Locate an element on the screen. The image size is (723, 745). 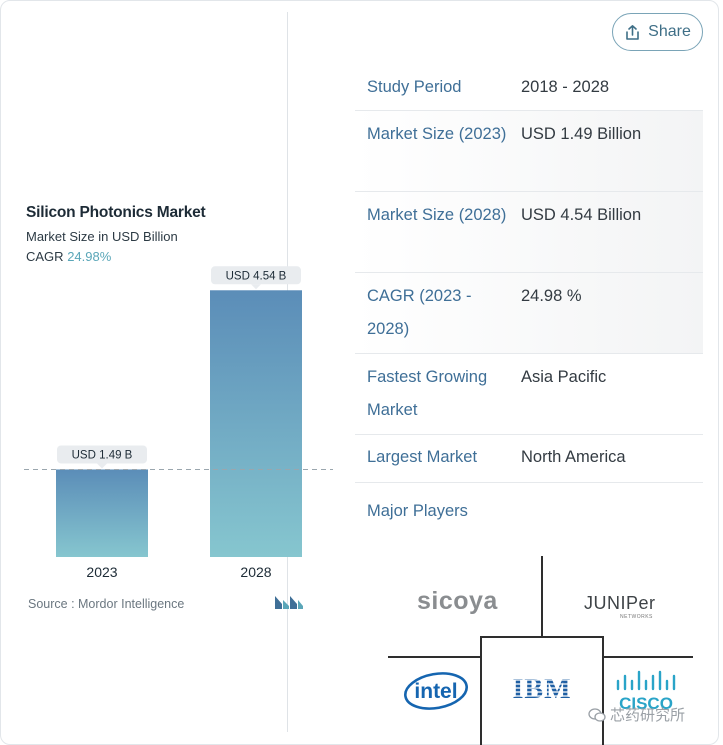
row-key: CAGR (2023 - 2028) is located at coordinates (419, 312).